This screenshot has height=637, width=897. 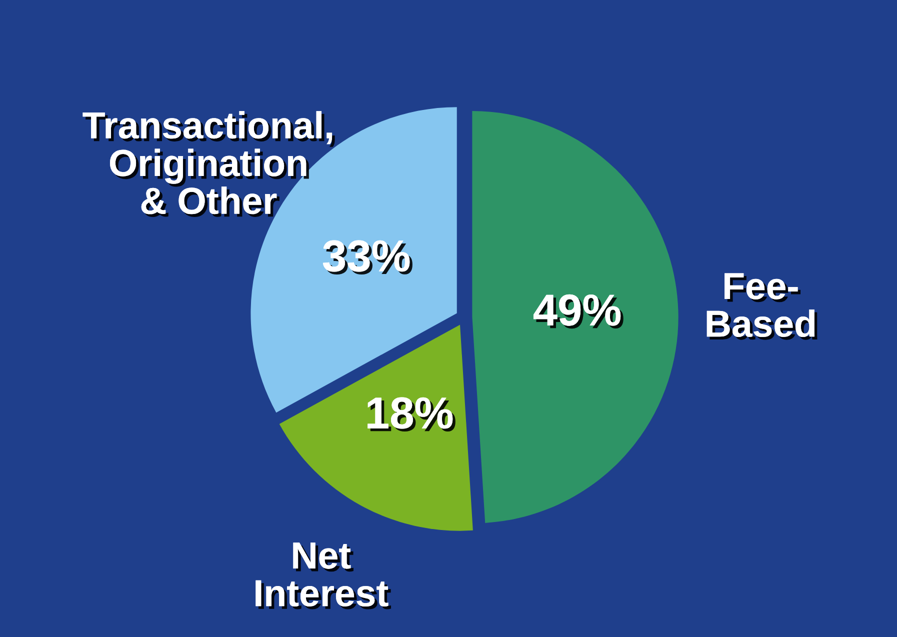 I want to click on data-label: 49%, so click(x=578, y=311).